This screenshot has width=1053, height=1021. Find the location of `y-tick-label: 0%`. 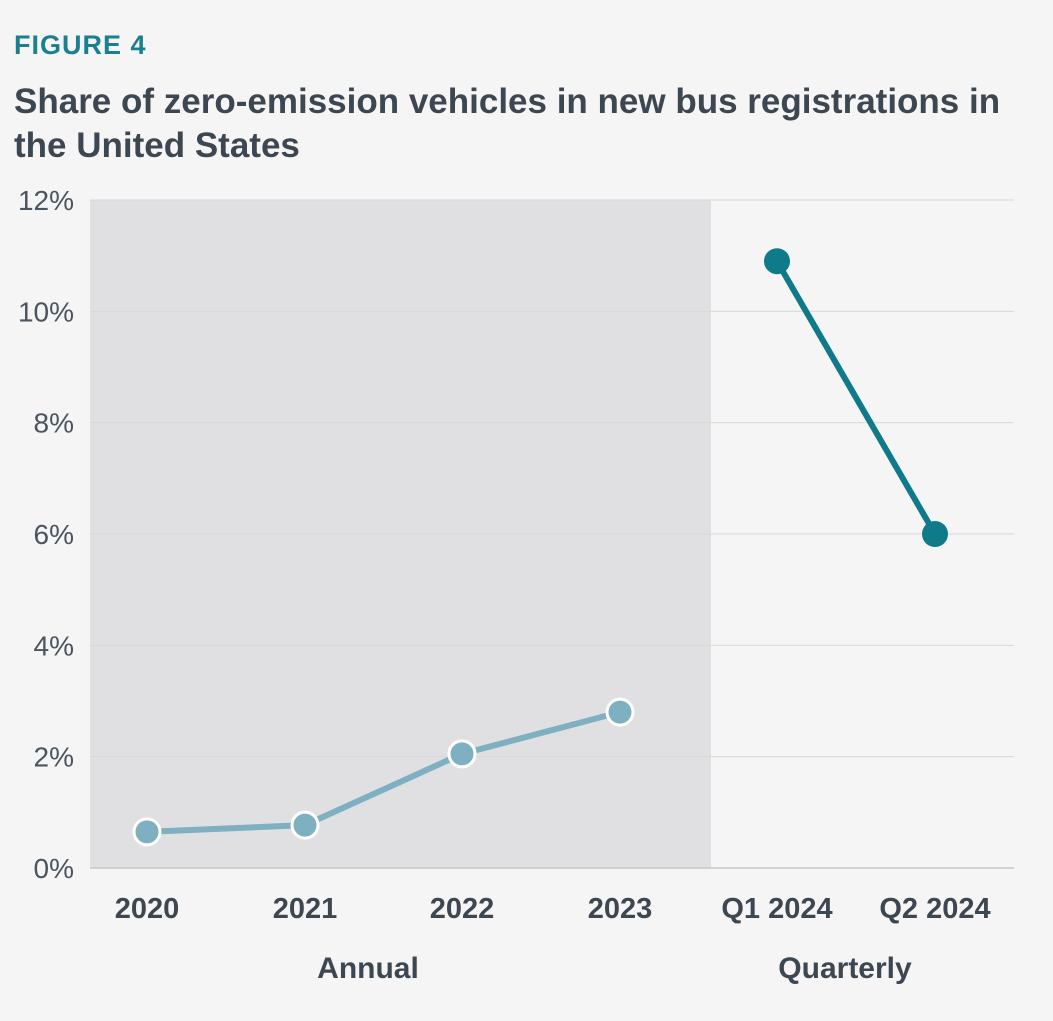

y-tick-label: 0% is located at coordinates (54, 868).